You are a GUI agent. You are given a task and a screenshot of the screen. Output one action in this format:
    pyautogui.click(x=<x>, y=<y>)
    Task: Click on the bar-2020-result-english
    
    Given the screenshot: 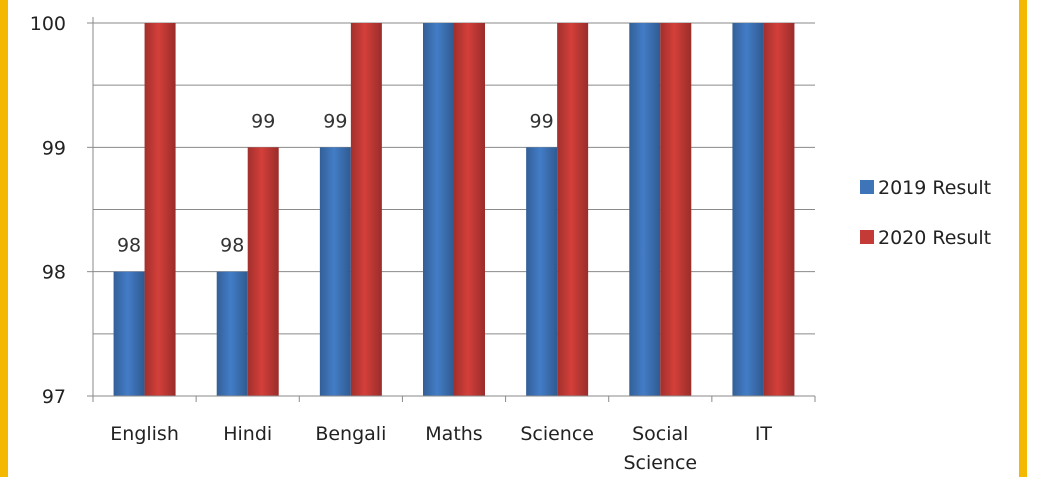 What is the action you would take?
    pyautogui.click(x=160, y=209)
    